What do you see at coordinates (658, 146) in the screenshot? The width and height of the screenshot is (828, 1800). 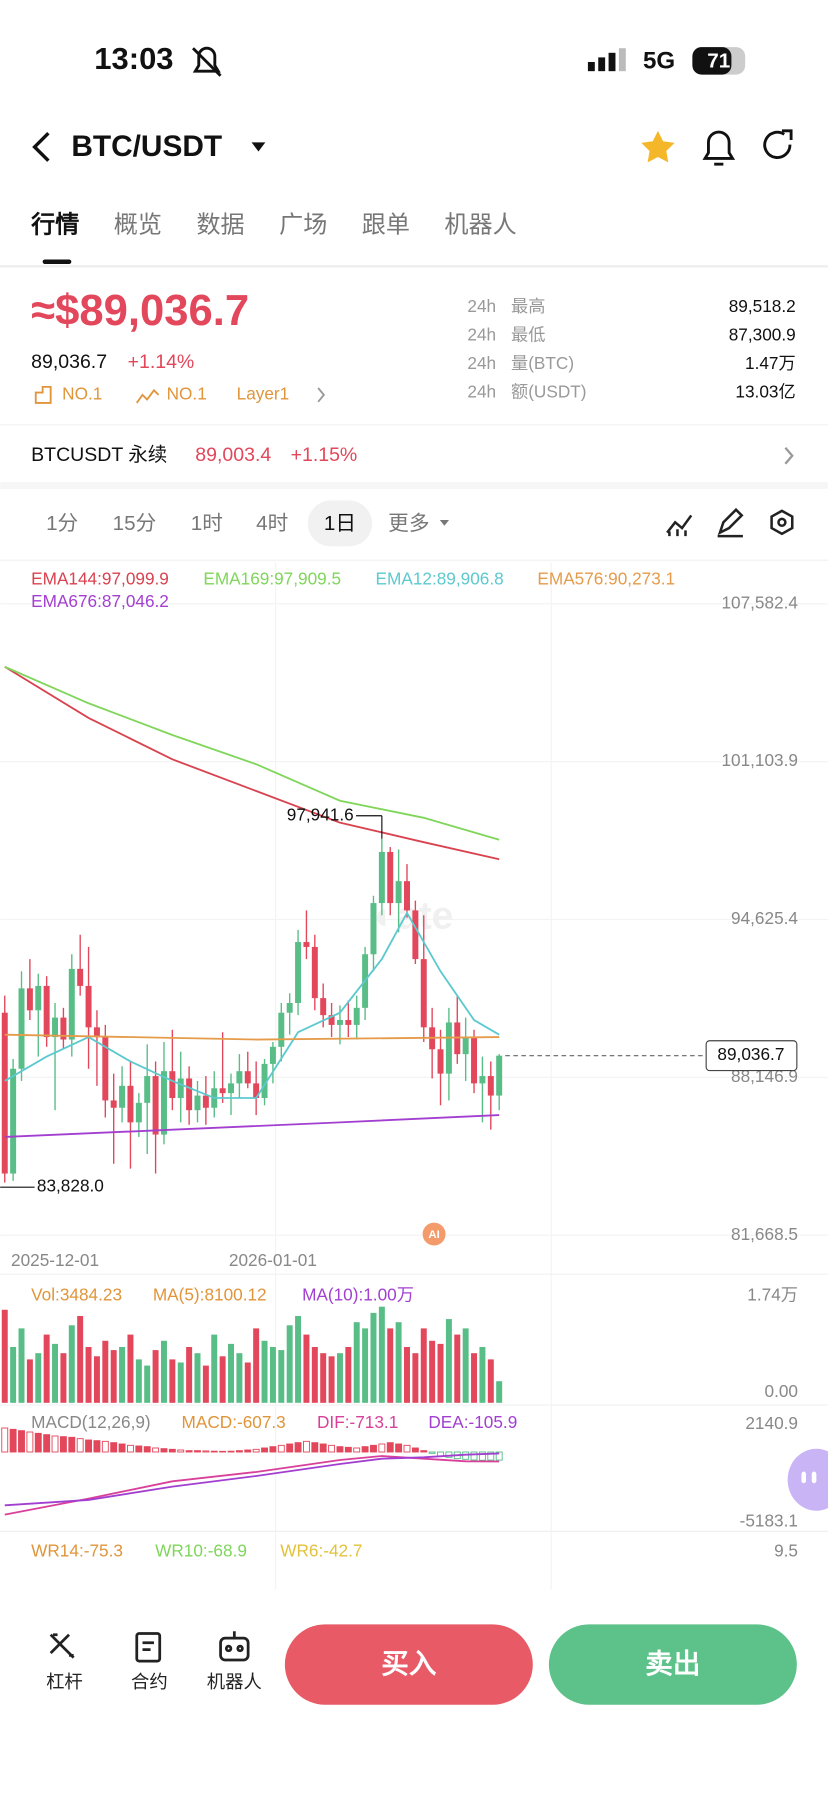 I see `favorite-star` at bounding box center [658, 146].